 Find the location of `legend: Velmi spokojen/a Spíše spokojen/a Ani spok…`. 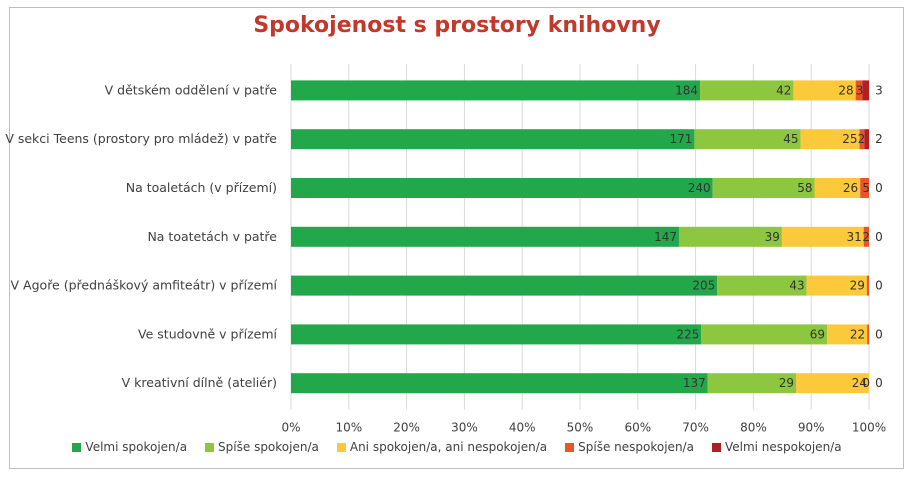

legend: Velmi spokojen/a Spíše spokojen/a Ani spok… is located at coordinates (457, 447).